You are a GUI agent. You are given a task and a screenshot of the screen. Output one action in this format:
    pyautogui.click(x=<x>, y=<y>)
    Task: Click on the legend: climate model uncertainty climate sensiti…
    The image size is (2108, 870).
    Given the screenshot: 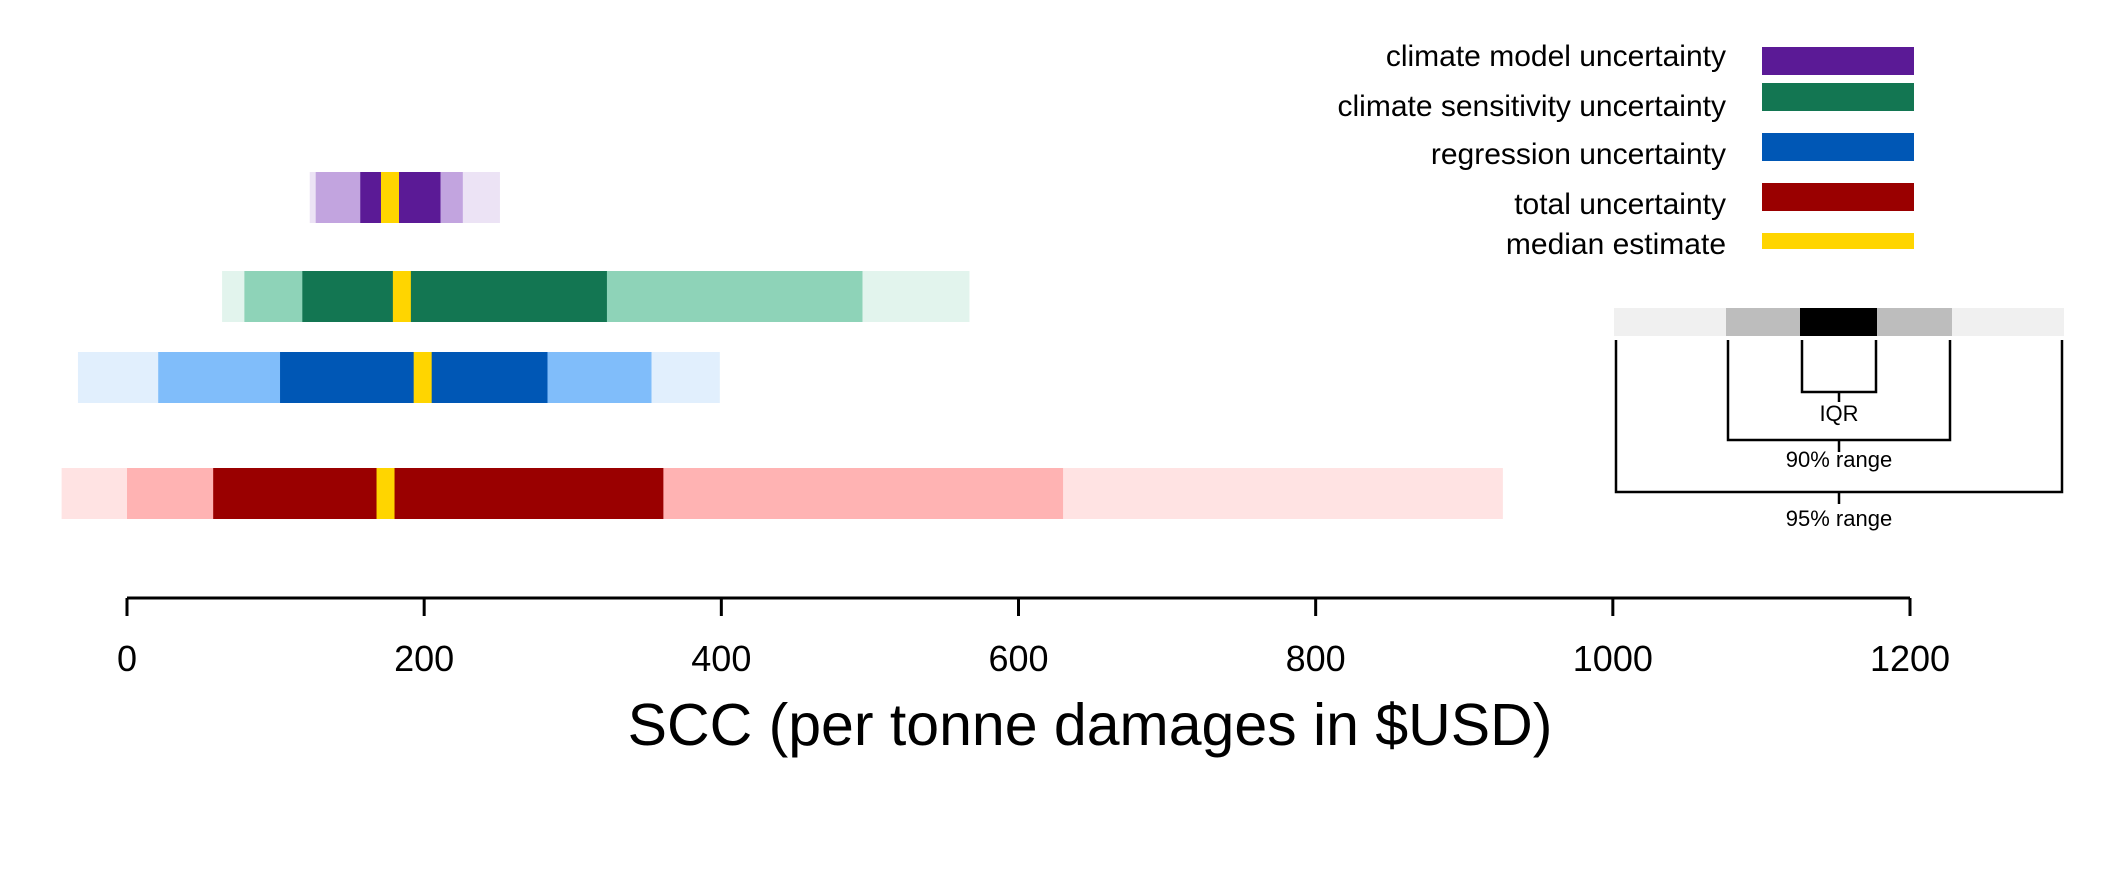 What is the action you would take?
    pyautogui.click(x=1626, y=150)
    